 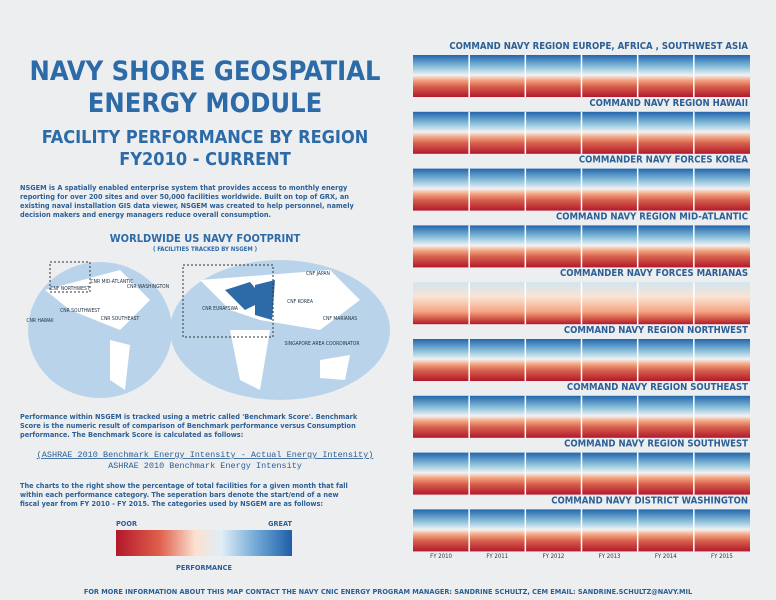 I want to click on map-label: CNR WASHINGTON, so click(x=148, y=287).